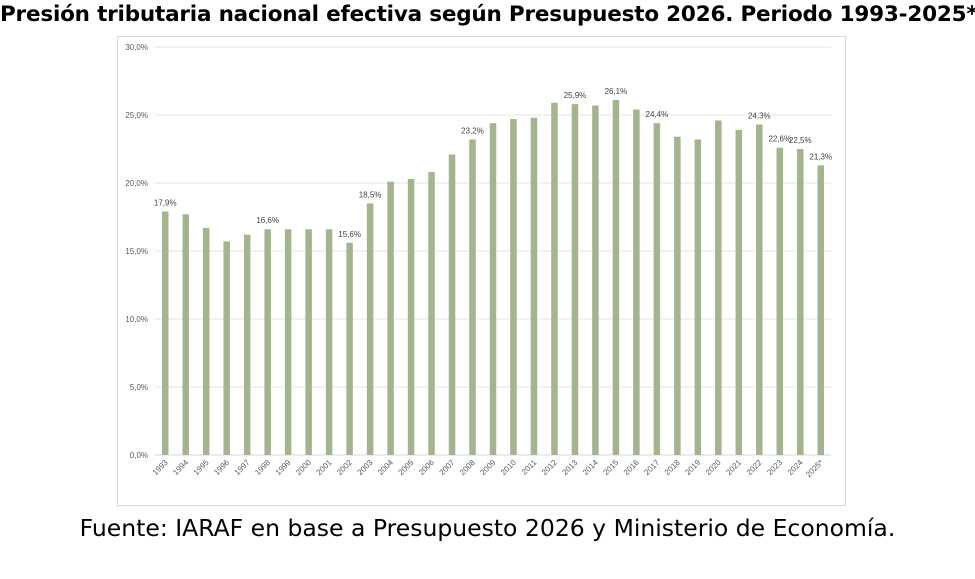 The image size is (975, 579). What do you see at coordinates (221, 467) in the screenshot?
I see `x-tick-label: 1996` at bounding box center [221, 467].